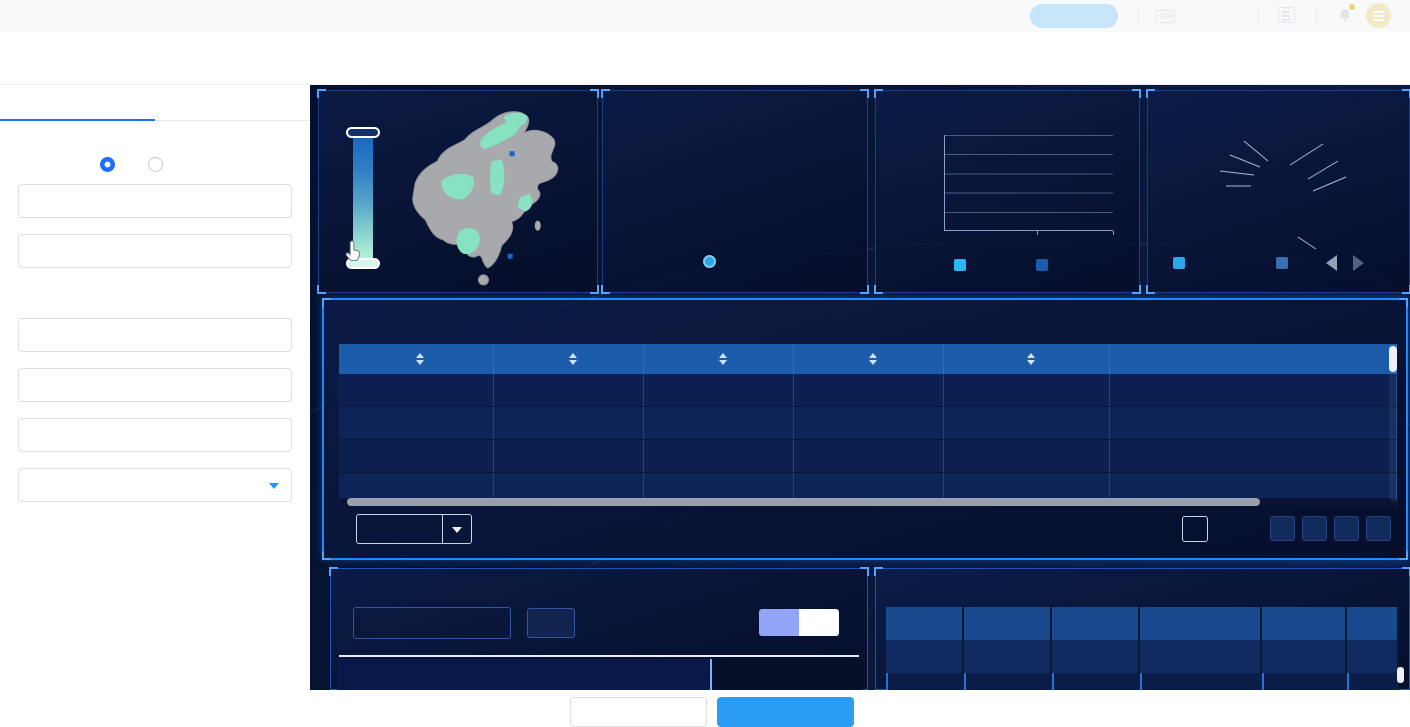 Image resolution: width=1410 pixels, height=727 pixels. I want to click on month-view-toggle, so click(779, 622).